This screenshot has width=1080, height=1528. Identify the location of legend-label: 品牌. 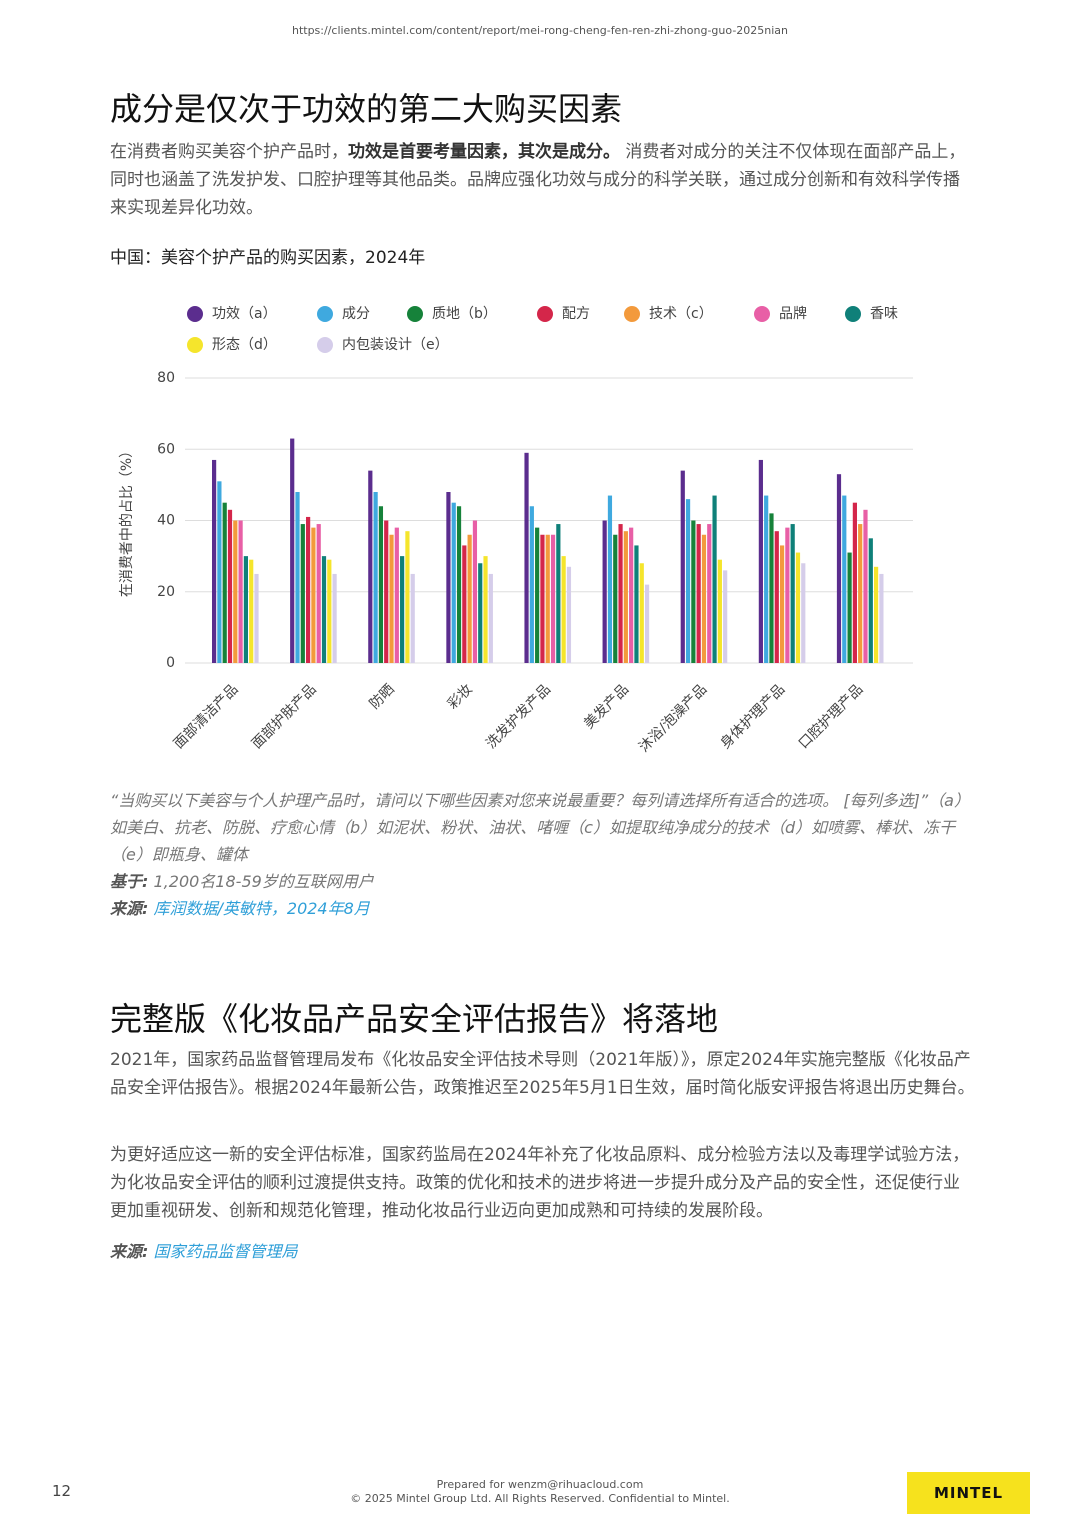
(793, 313).